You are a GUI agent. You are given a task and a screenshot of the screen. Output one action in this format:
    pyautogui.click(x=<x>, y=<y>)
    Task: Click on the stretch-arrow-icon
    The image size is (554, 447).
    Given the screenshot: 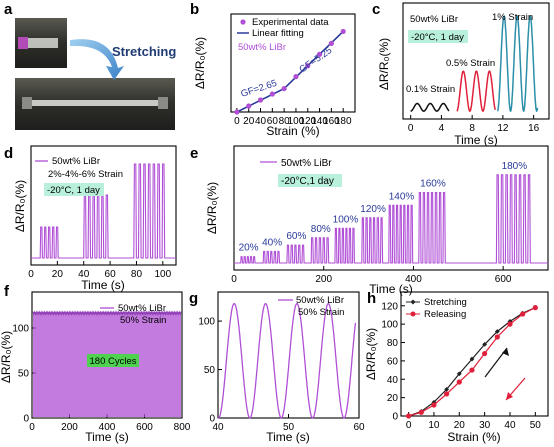 What is the action you would take?
    pyautogui.click(x=97, y=59)
    